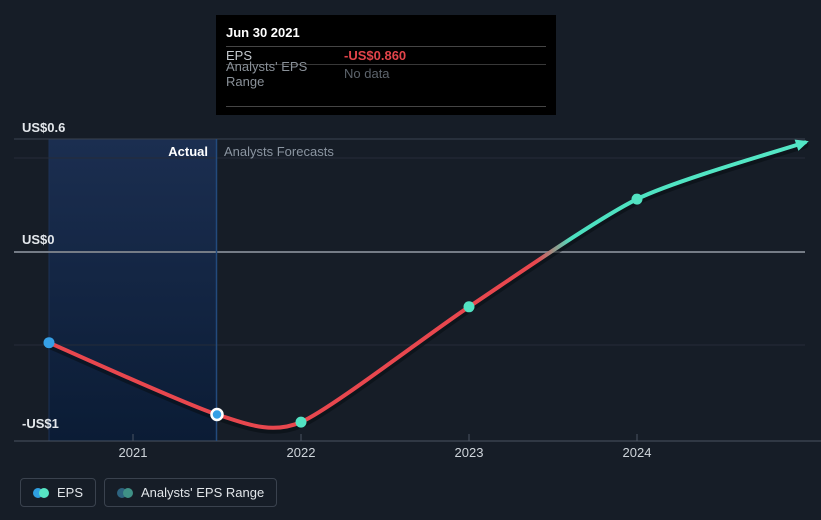  I want to click on x-axis-label-2021: 2021, so click(133, 452).